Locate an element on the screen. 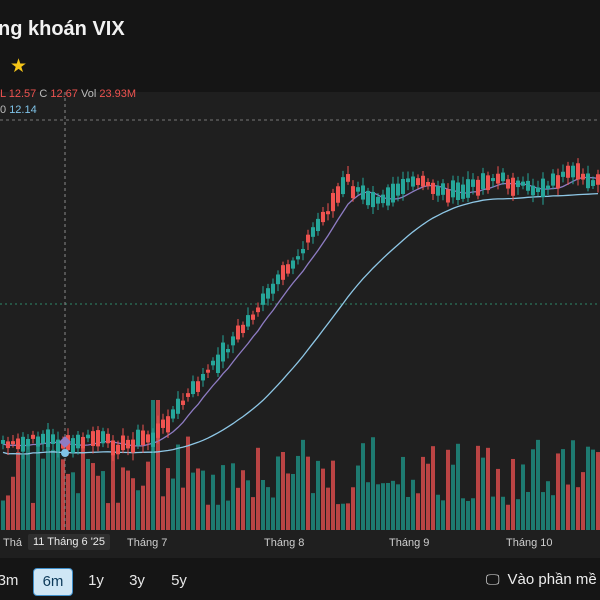 This screenshot has height=600, width=600. open-app-link: 🖵 Vào phần mề is located at coordinates (541, 579).